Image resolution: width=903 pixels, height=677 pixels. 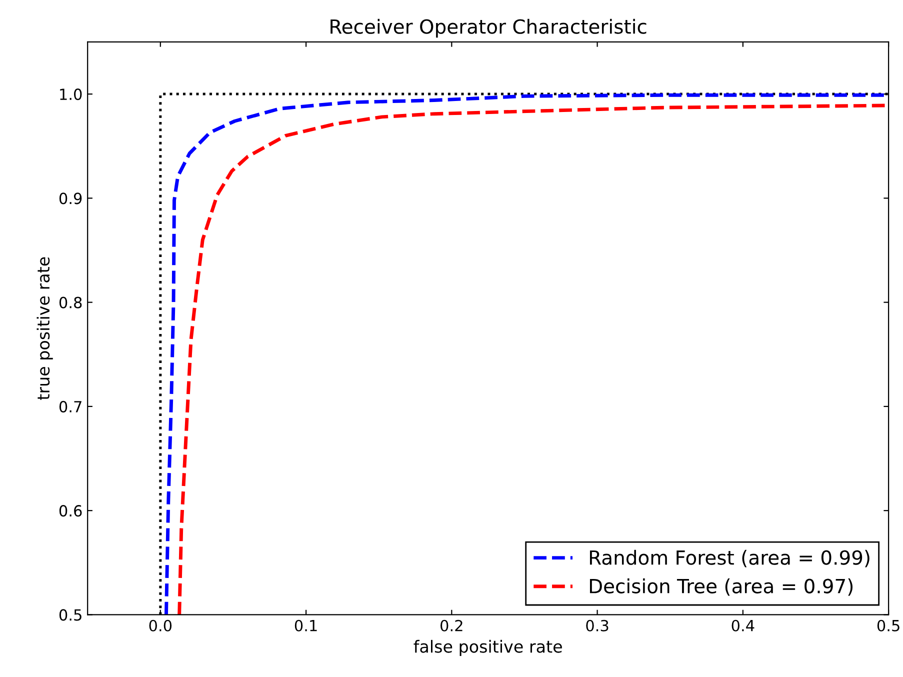 I want to click on legend-label: Random Forest (area = 0.99), so click(x=730, y=559).